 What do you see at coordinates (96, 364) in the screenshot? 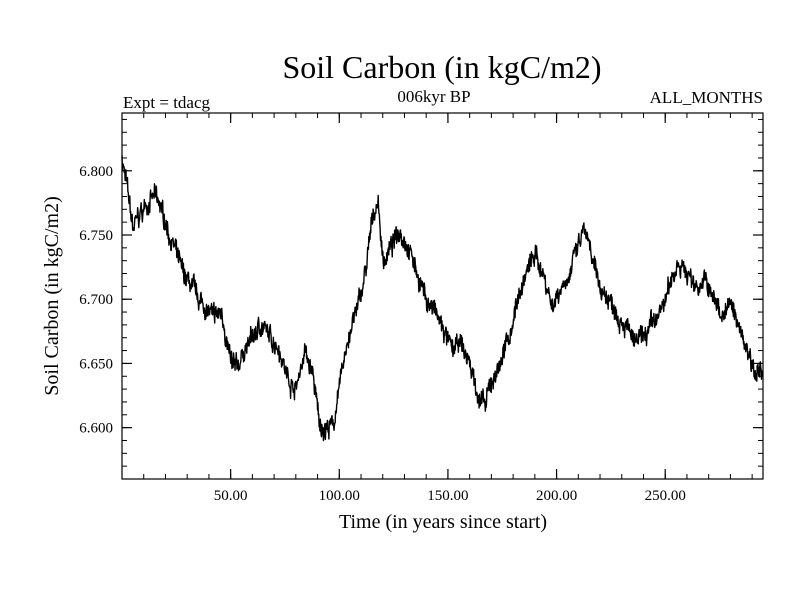
I see `y-tick-label: 6.650` at bounding box center [96, 364].